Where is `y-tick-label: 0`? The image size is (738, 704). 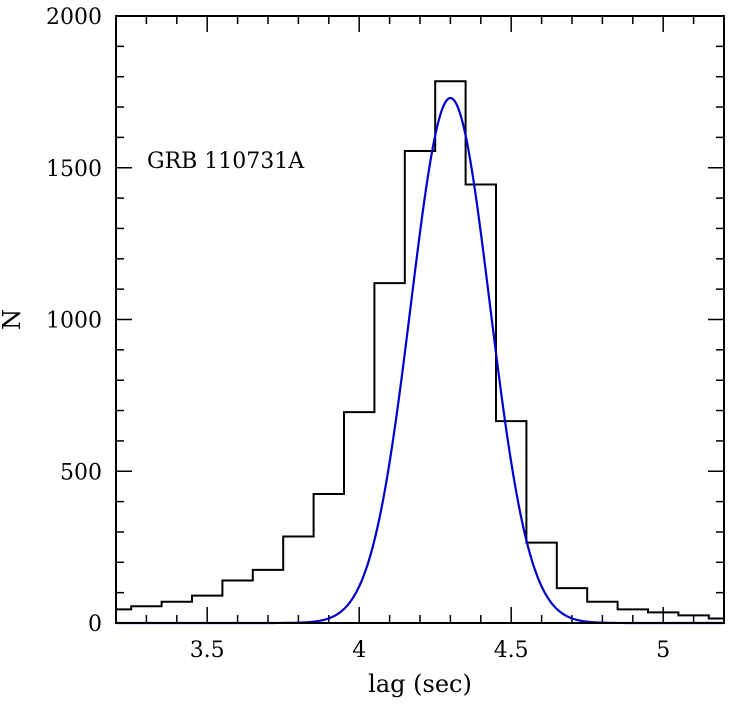 y-tick-label: 0 is located at coordinates (95, 624).